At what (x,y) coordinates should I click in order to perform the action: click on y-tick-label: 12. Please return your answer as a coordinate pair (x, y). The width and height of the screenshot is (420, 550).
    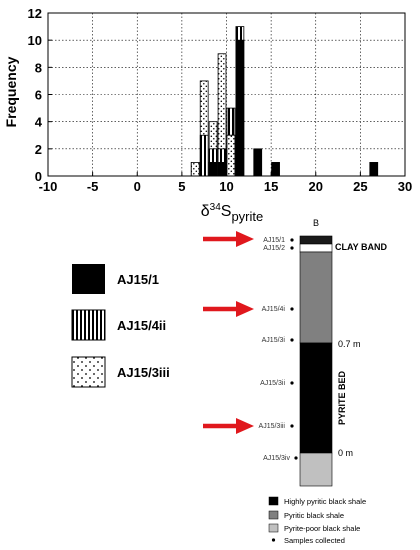
    Looking at the image, I should click on (35, 13).